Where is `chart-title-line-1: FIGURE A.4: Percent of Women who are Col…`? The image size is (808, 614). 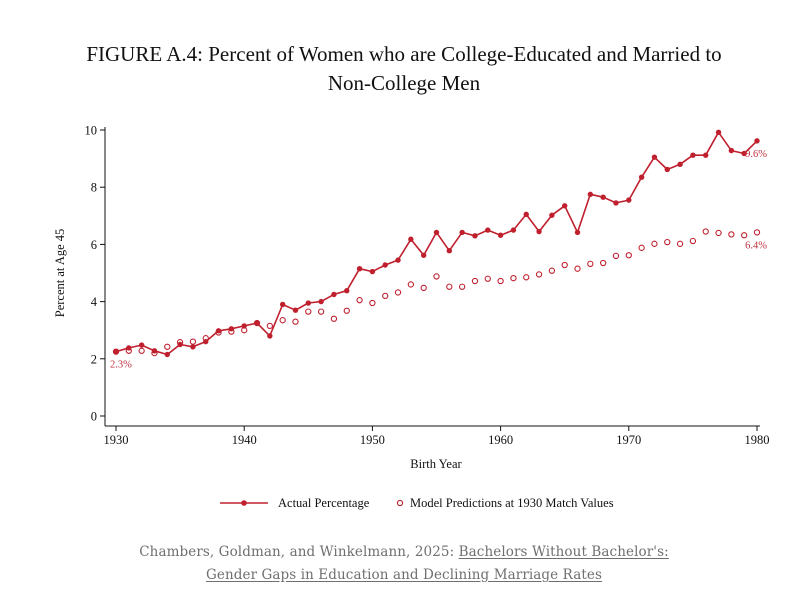
chart-title-line-1: FIGURE A.4: Percent of Women who are Col… is located at coordinates (403, 54).